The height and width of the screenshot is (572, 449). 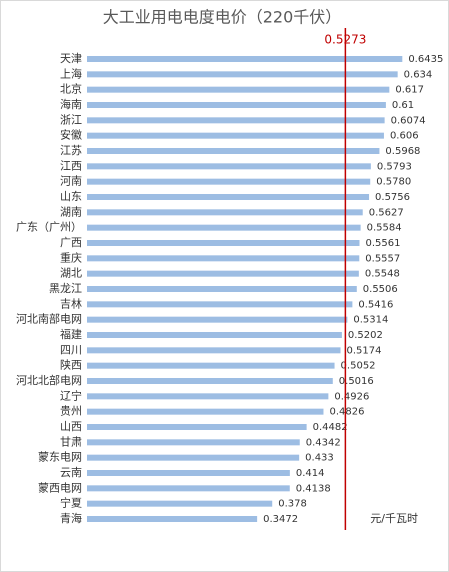 What do you see at coordinates (71, 503) in the screenshot?
I see `category-label: 宁夏` at bounding box center [71, 503].